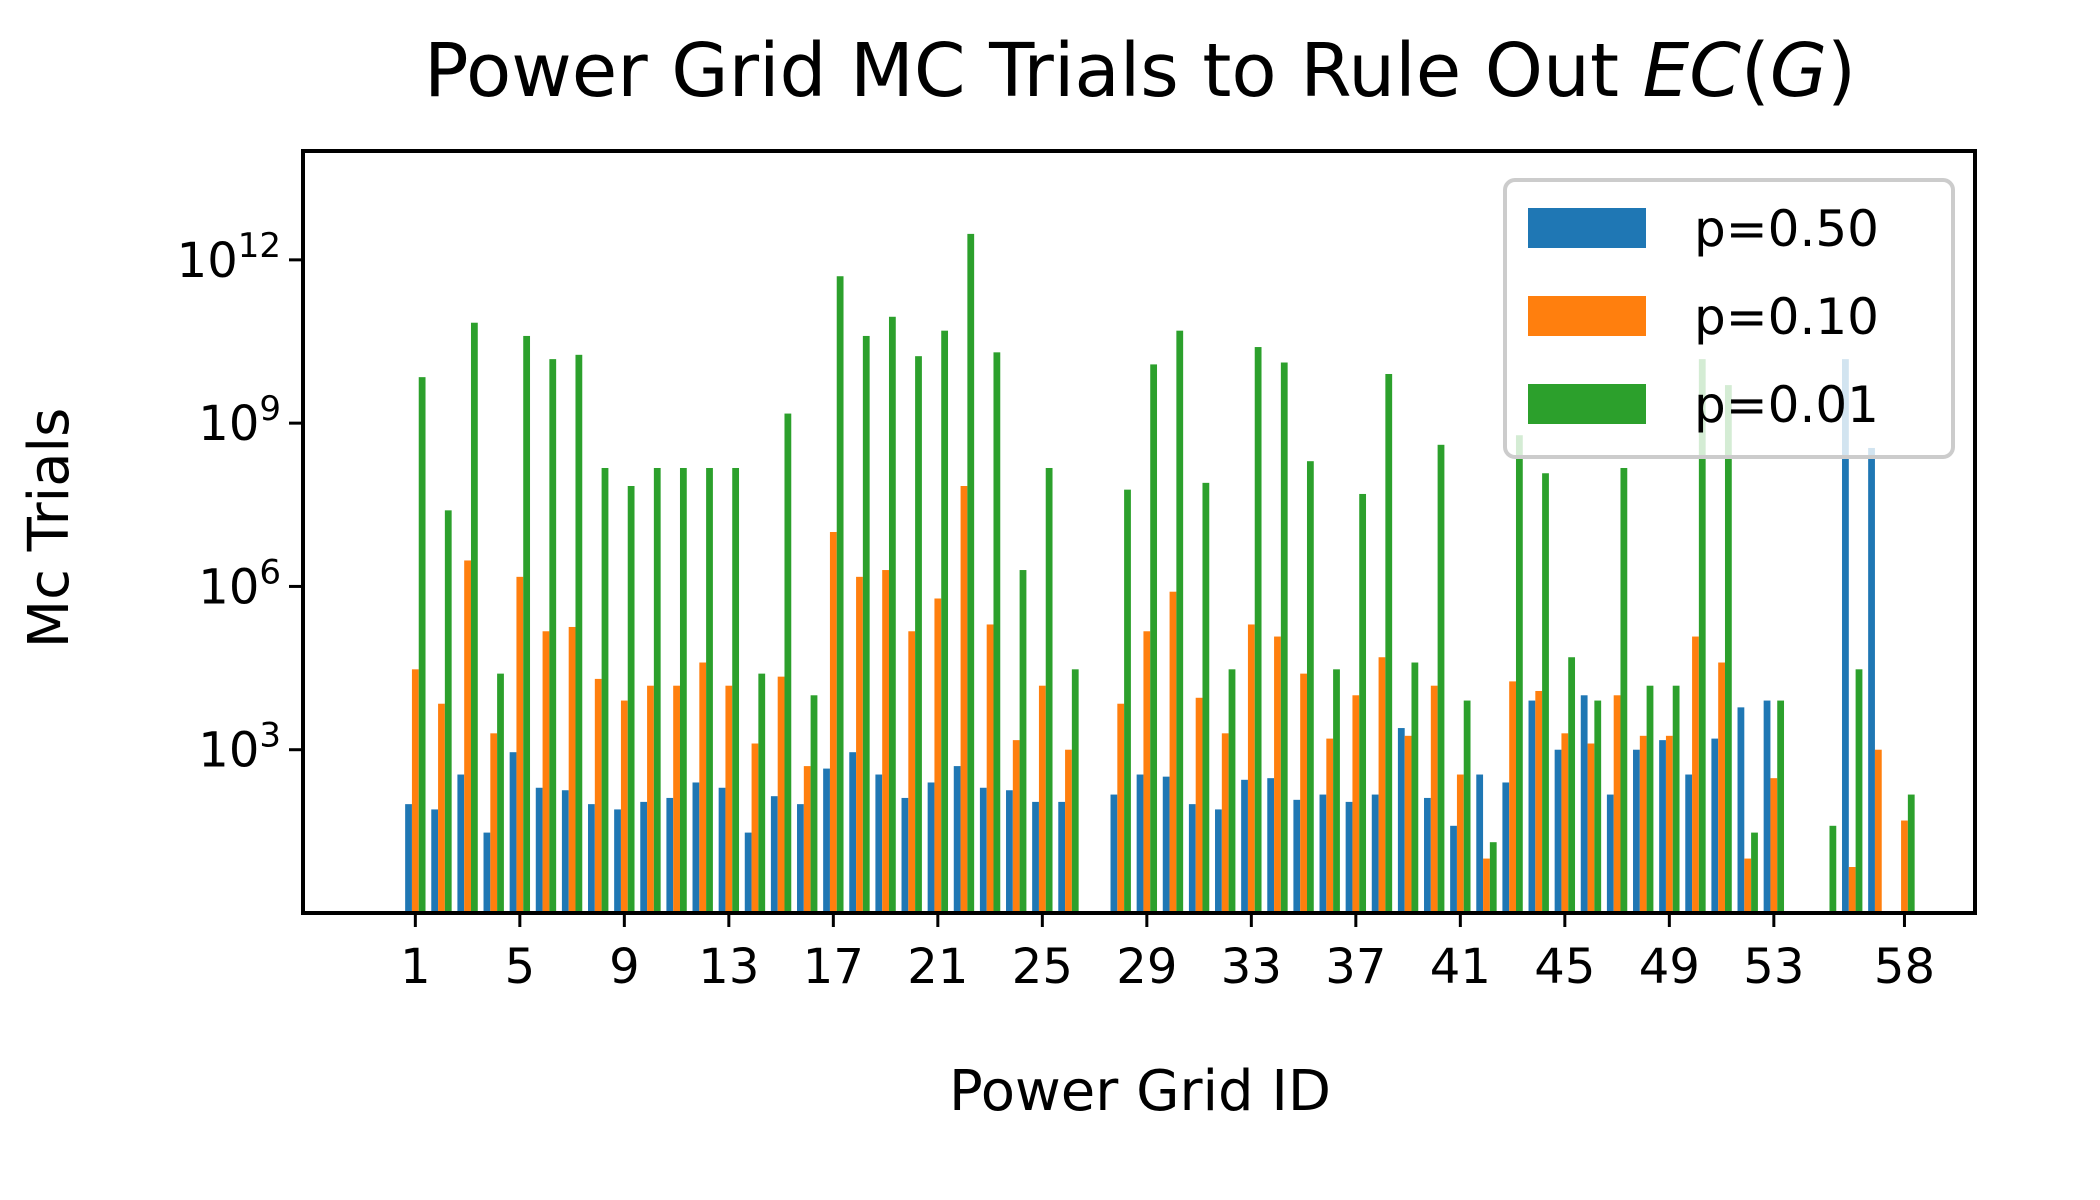  Describe the element at coordinates (1336, 791) in the screenshot. I see `bar-p=0.01-grid-36` at that location.